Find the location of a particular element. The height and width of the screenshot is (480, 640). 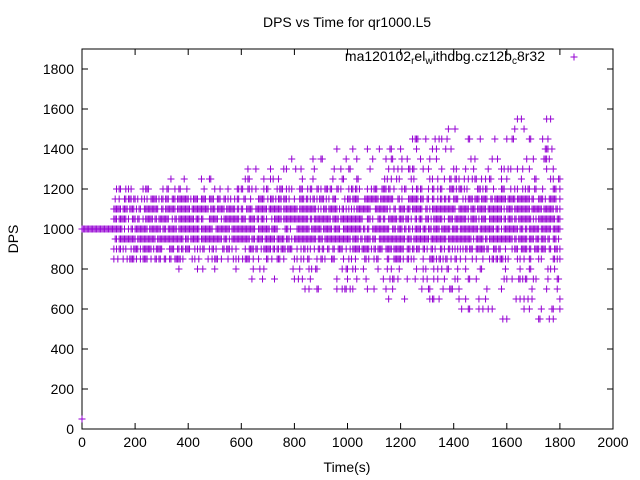

x-tick-label: 1000 is located at coordinates (347, 442).